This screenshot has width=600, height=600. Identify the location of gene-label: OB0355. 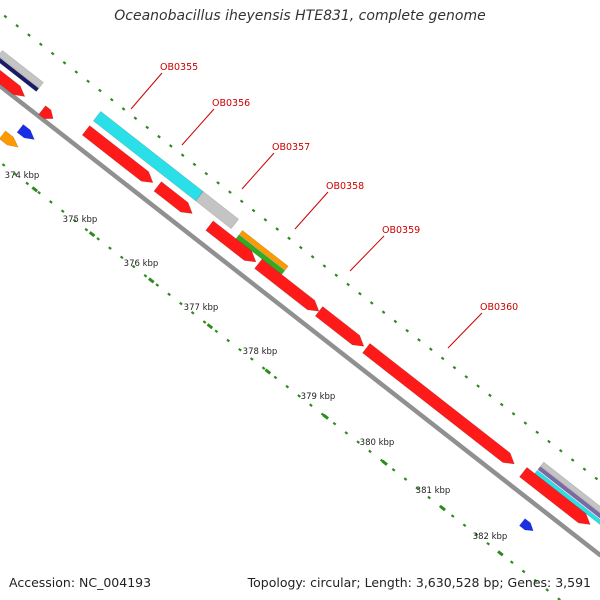
(179, 67).